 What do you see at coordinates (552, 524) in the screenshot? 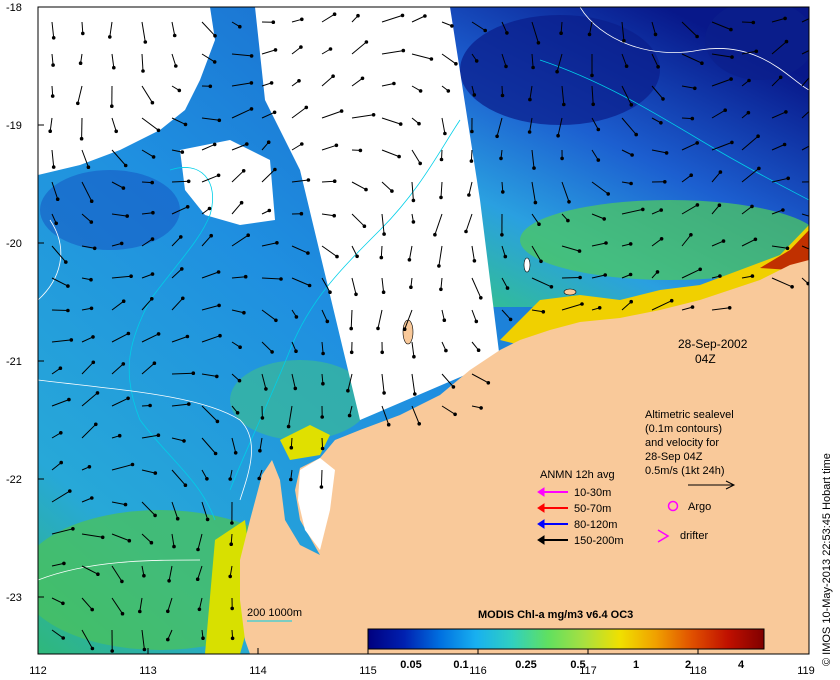
I see `arrow-icon` at bounding box center [552, 524].